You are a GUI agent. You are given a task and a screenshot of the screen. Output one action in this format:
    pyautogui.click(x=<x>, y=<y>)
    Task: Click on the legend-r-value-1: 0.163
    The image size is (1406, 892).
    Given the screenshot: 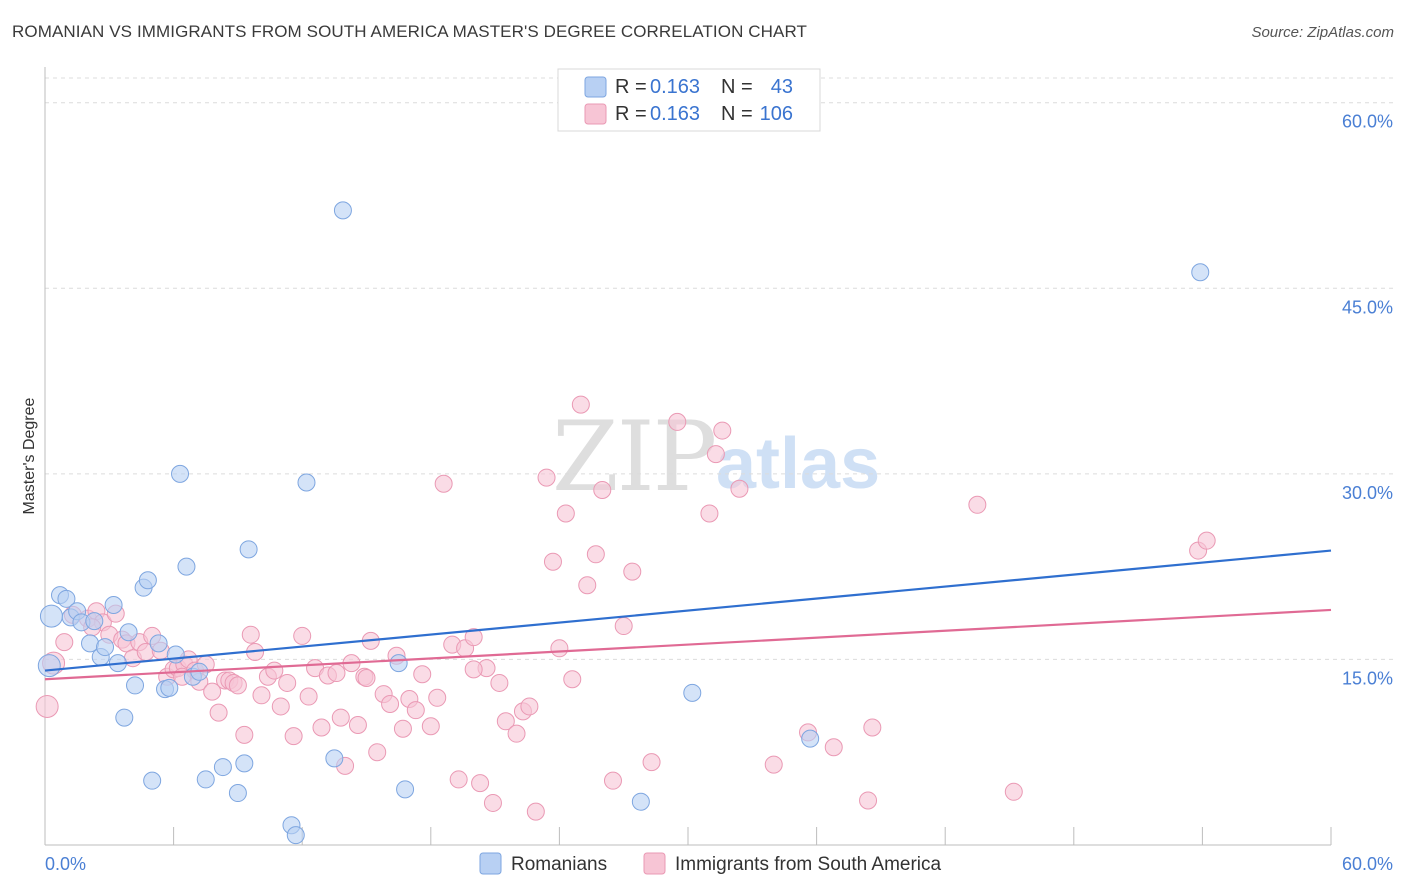 What is the action you would take?
    pyautogui.click(x=675, y=87)
    